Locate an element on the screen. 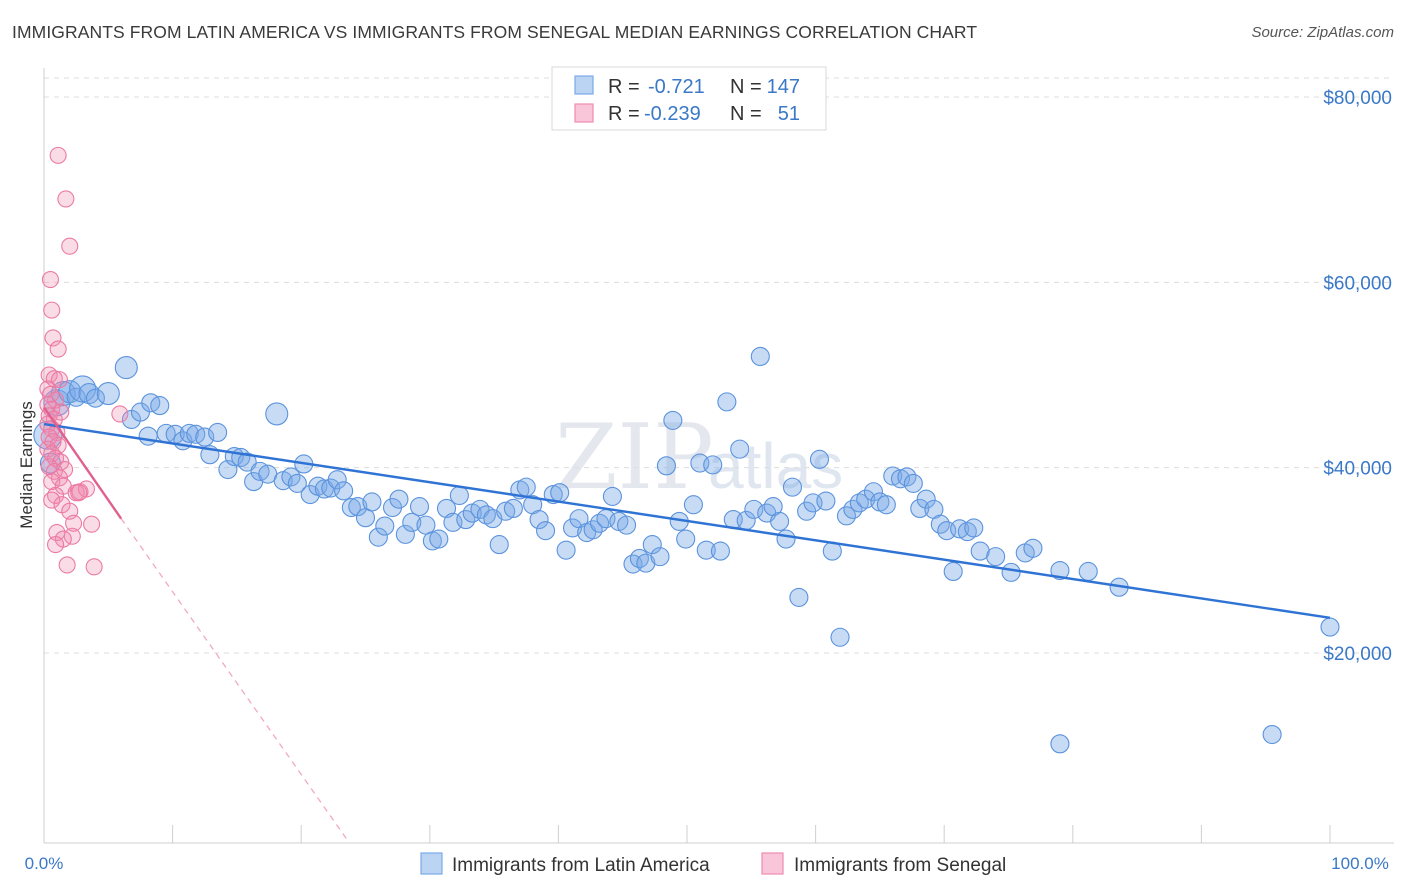 Image resolution: width=1406 pixels, height=892 pixels. legend-n-label-senegal: N = is located at coordinates (746, 114).